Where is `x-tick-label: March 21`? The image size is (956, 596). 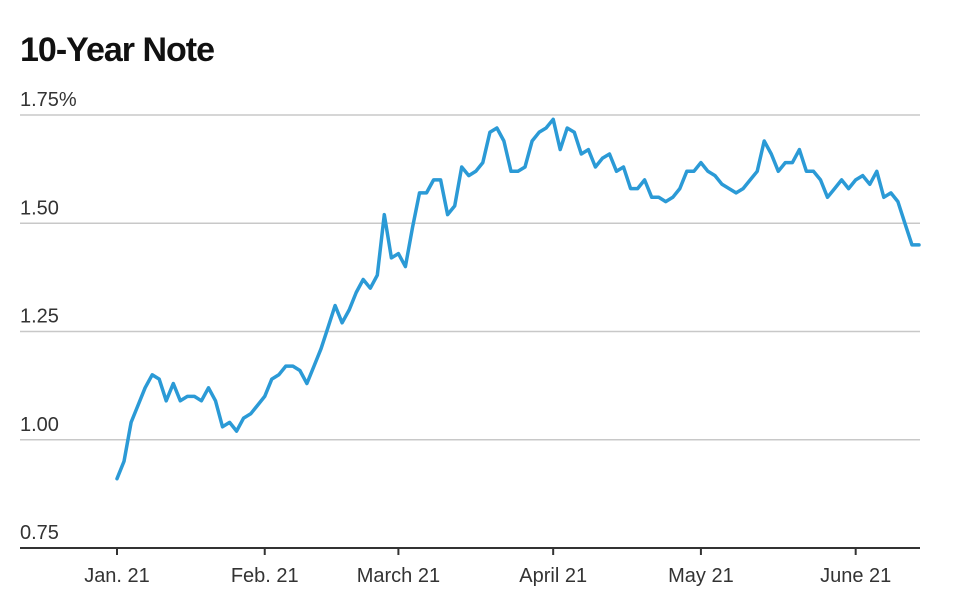 x-tick-label: March 21 is located at coordinates (398, 576).